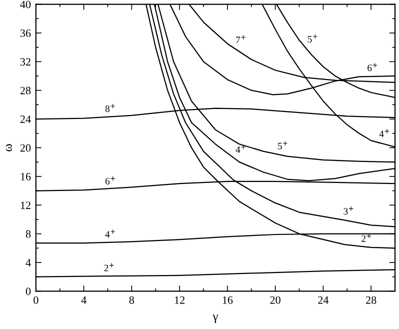 The width and height of the screenshot is (399, 329). I want to click on annotation: 7$^{+}$, so click(241, 39).